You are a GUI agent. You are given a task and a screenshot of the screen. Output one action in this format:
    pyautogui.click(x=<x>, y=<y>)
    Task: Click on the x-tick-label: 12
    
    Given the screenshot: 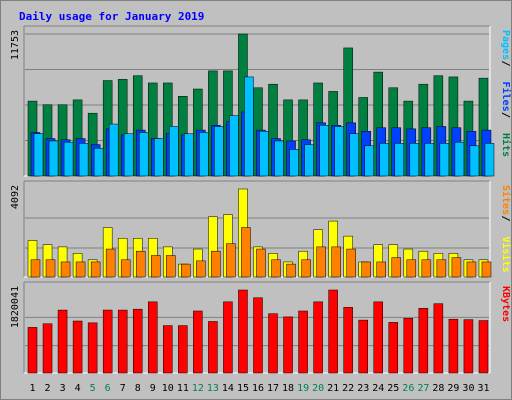 What is the action you would take?
    pyautogui.click(x=198, y=388)
    